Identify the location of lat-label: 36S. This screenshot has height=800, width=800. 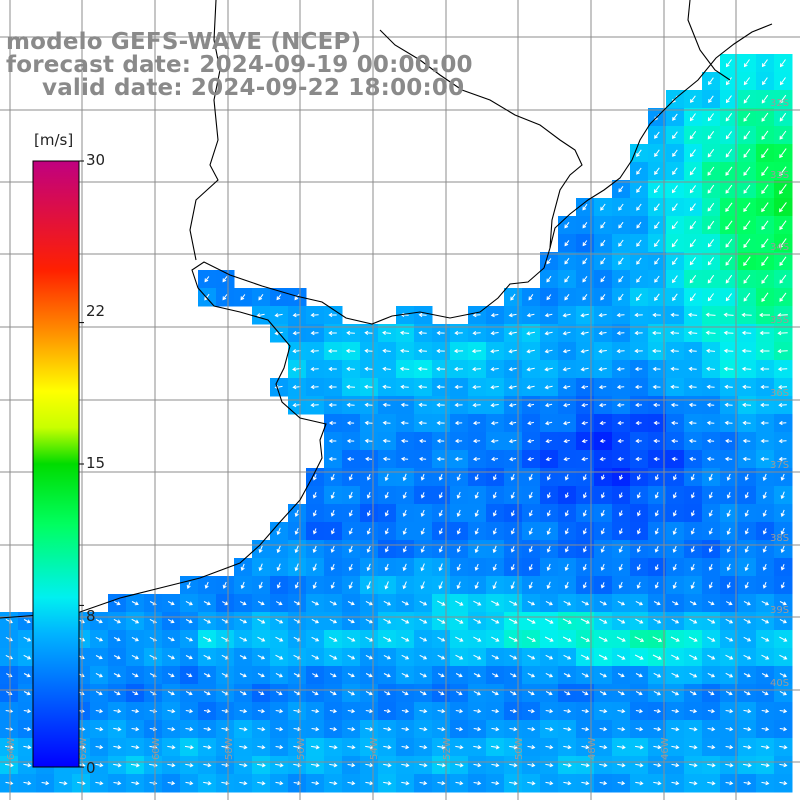
(779, 393).